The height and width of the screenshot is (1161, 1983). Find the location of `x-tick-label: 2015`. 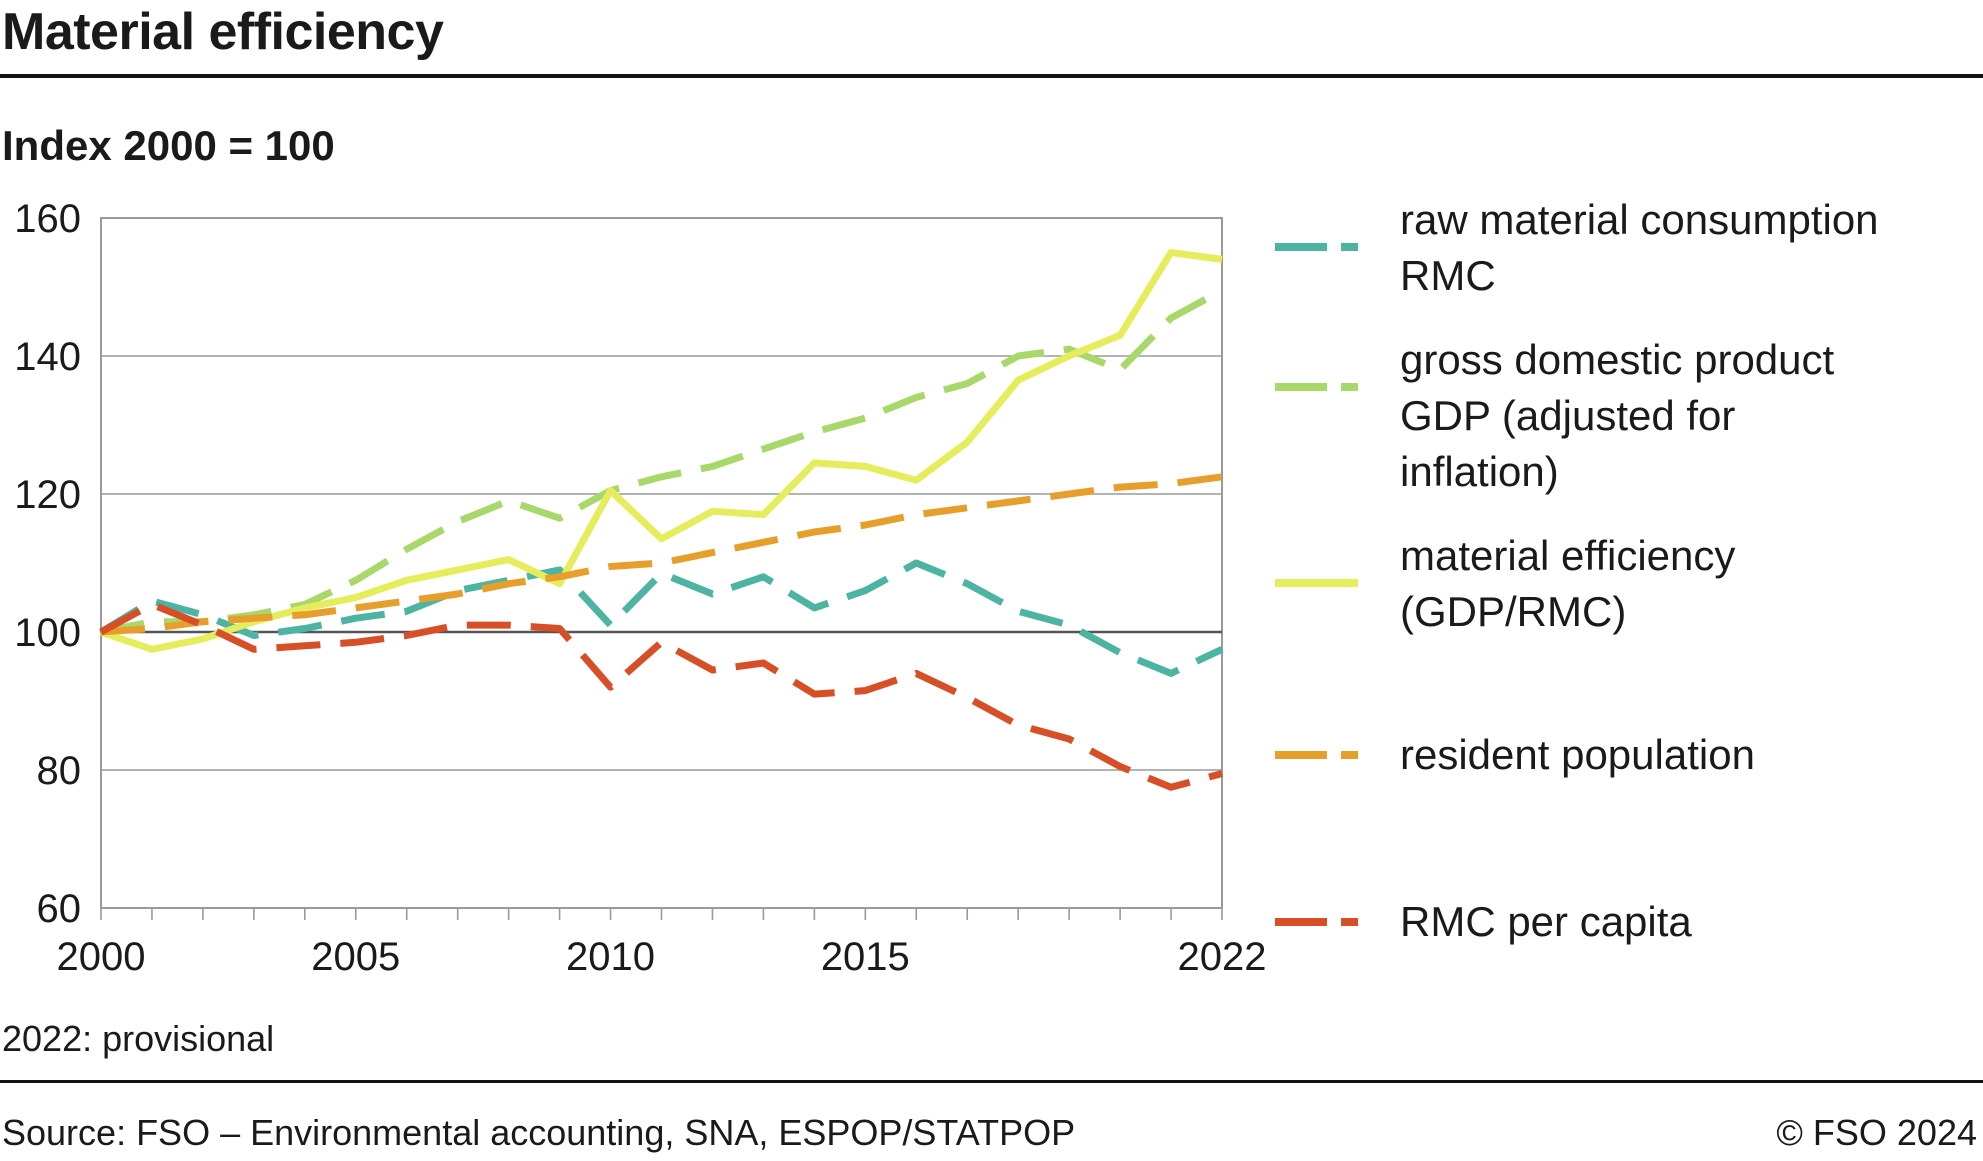

x-tick-label: 2015 is located at coordinates (865, 957).